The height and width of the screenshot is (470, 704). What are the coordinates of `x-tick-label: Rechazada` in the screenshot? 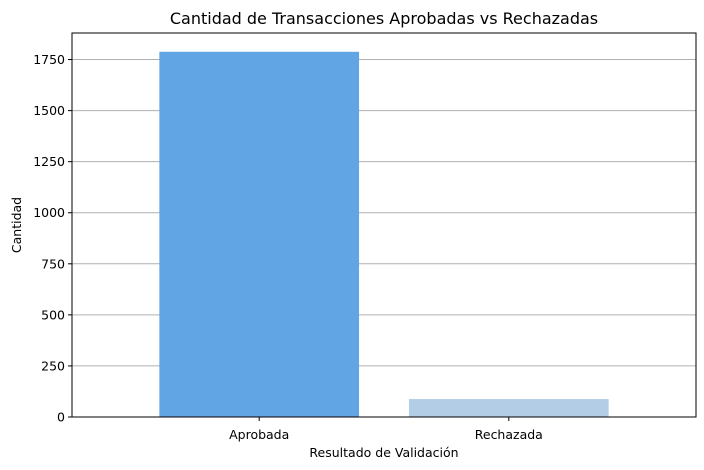 It's located at (509, 434).